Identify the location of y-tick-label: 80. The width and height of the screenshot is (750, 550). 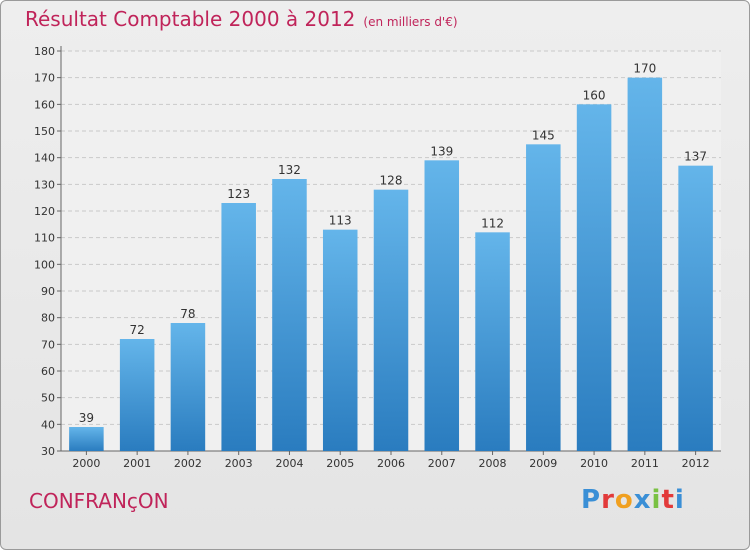
(48, 318).